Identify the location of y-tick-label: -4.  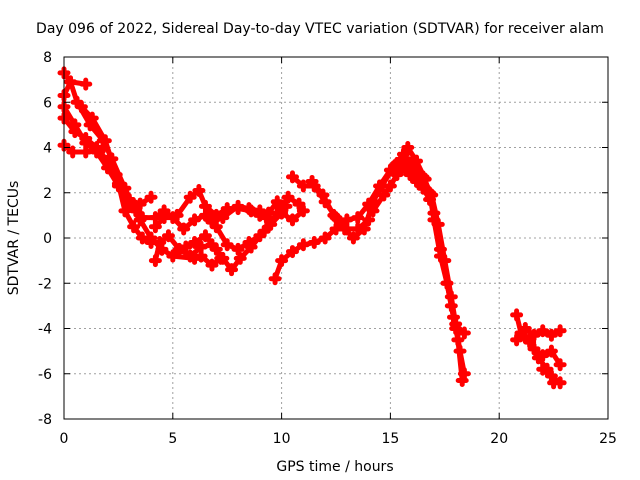
(45, 330).